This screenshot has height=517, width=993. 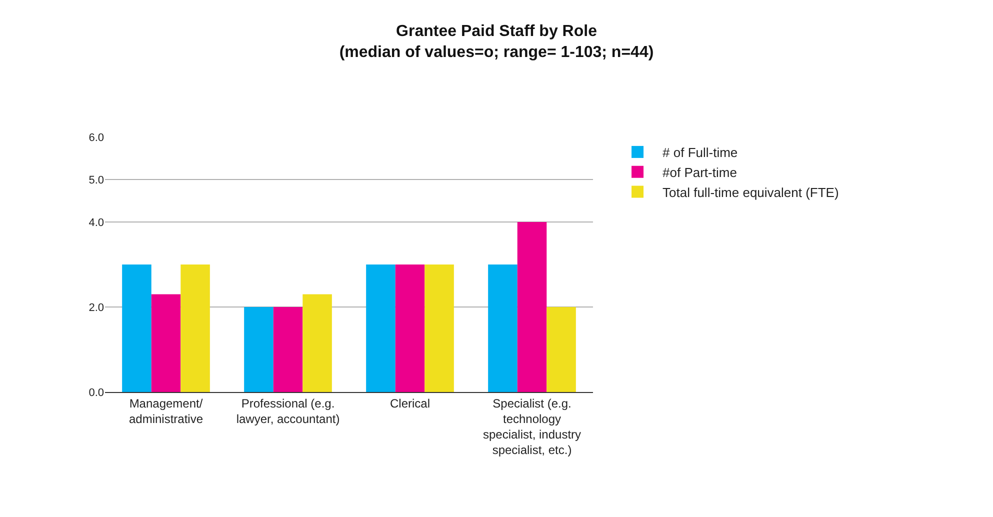 What do you see at coordinates (750, 192) in the screenshot?
I see `legend-label: Total full-time equivalent (FTE)` at bounding box center [750, 192].